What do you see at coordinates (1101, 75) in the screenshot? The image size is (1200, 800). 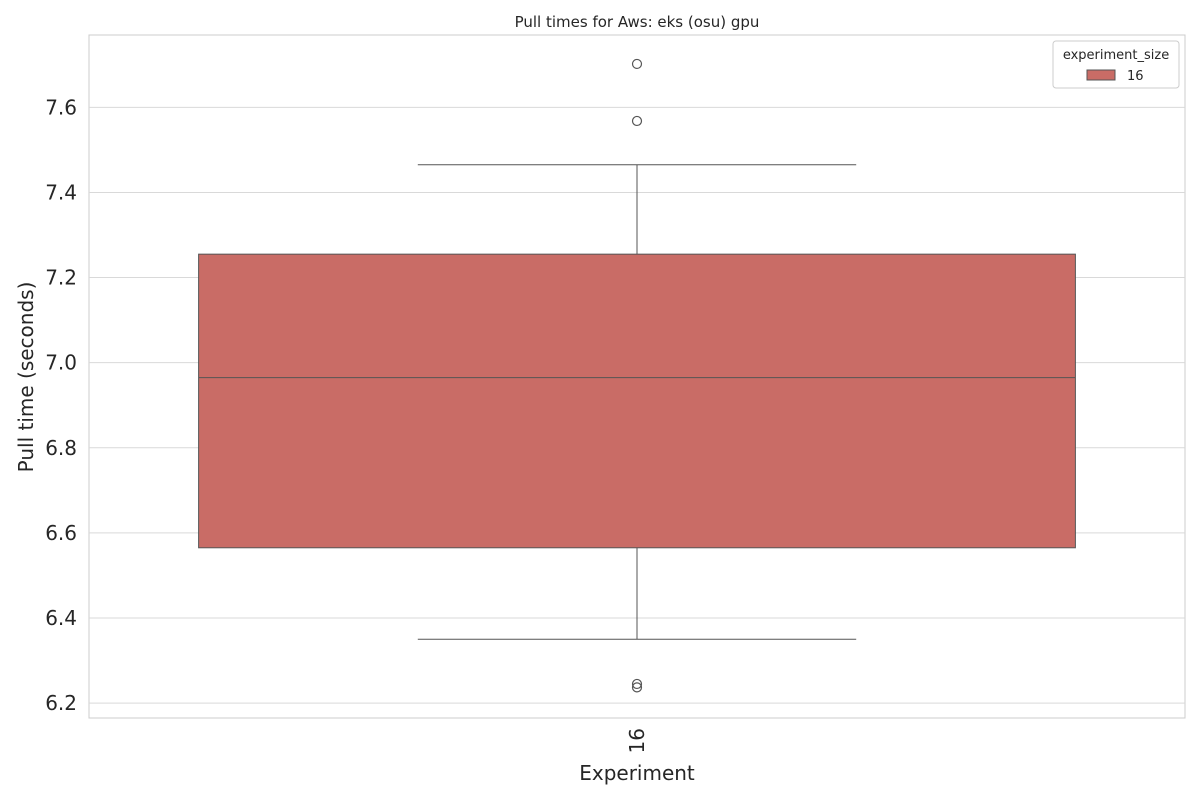 I see `legend-swatch` at bounding box center [1101, 75].